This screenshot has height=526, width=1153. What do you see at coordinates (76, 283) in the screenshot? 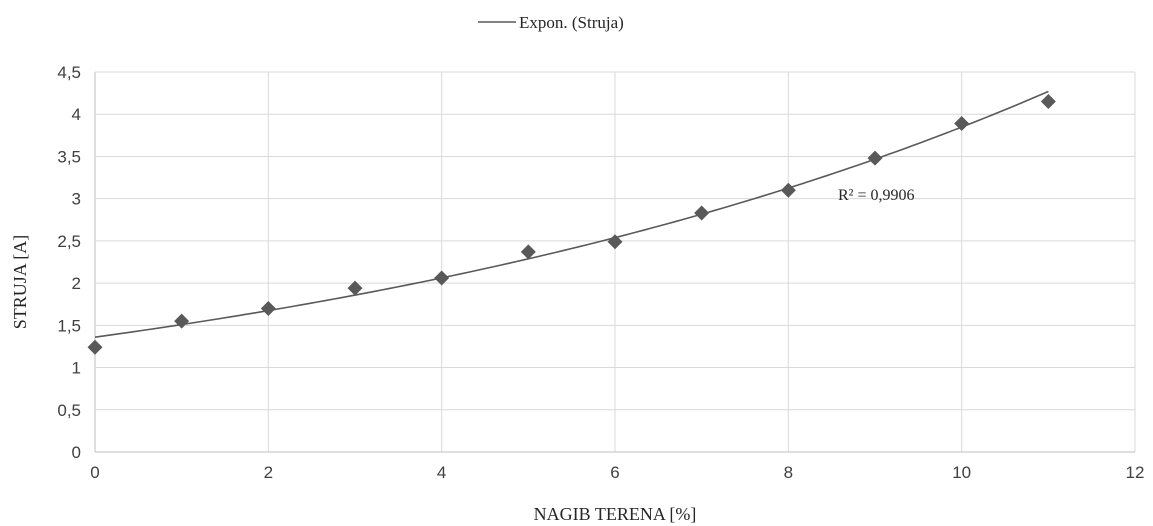
I see `y-tick-label: 2` at bounding box center [76, 283].